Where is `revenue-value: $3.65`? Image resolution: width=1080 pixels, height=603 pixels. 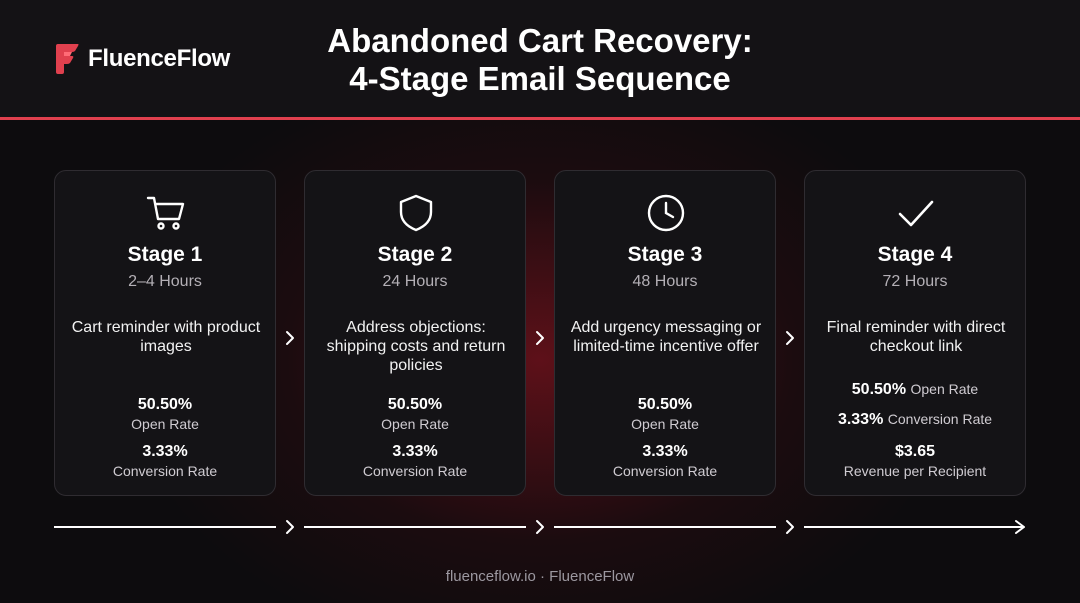
revenue-value: $3.65 is located at coordinates (915, 451).